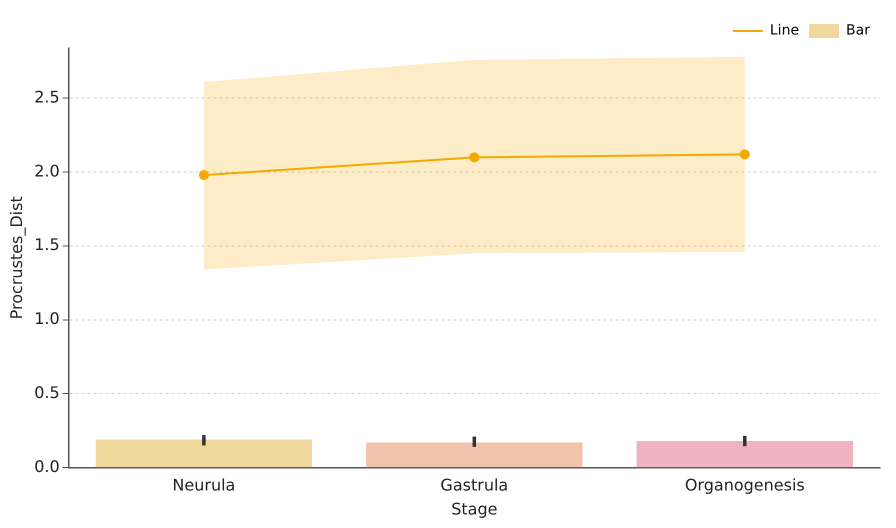 Image resolution: width=896 pixels, height=528 pixels. I want to click on y-tick-label: 1.0, so click(47, 318).